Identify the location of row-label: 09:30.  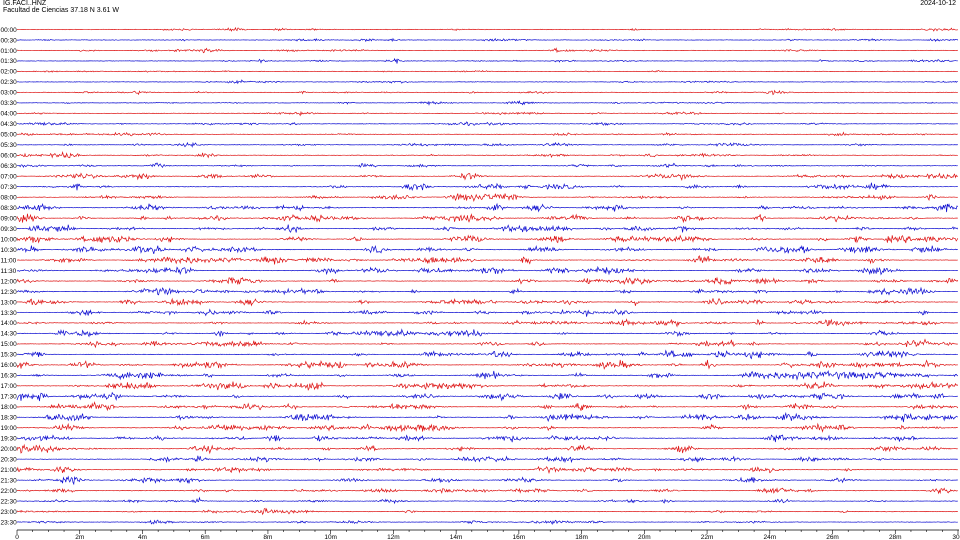
(9, 229).